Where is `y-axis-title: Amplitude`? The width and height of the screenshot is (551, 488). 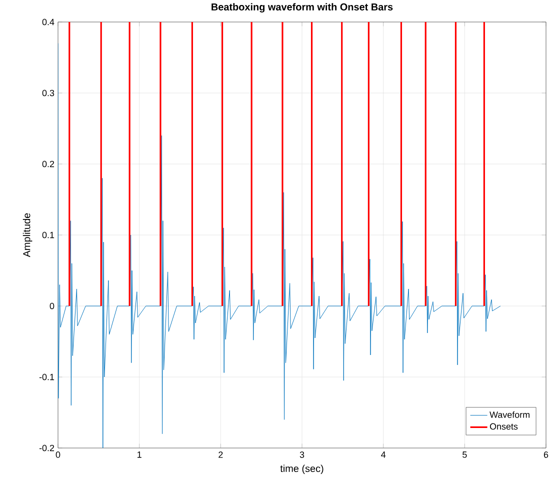
y-axis-title: Amplitude is located at coordinates (27, 235).